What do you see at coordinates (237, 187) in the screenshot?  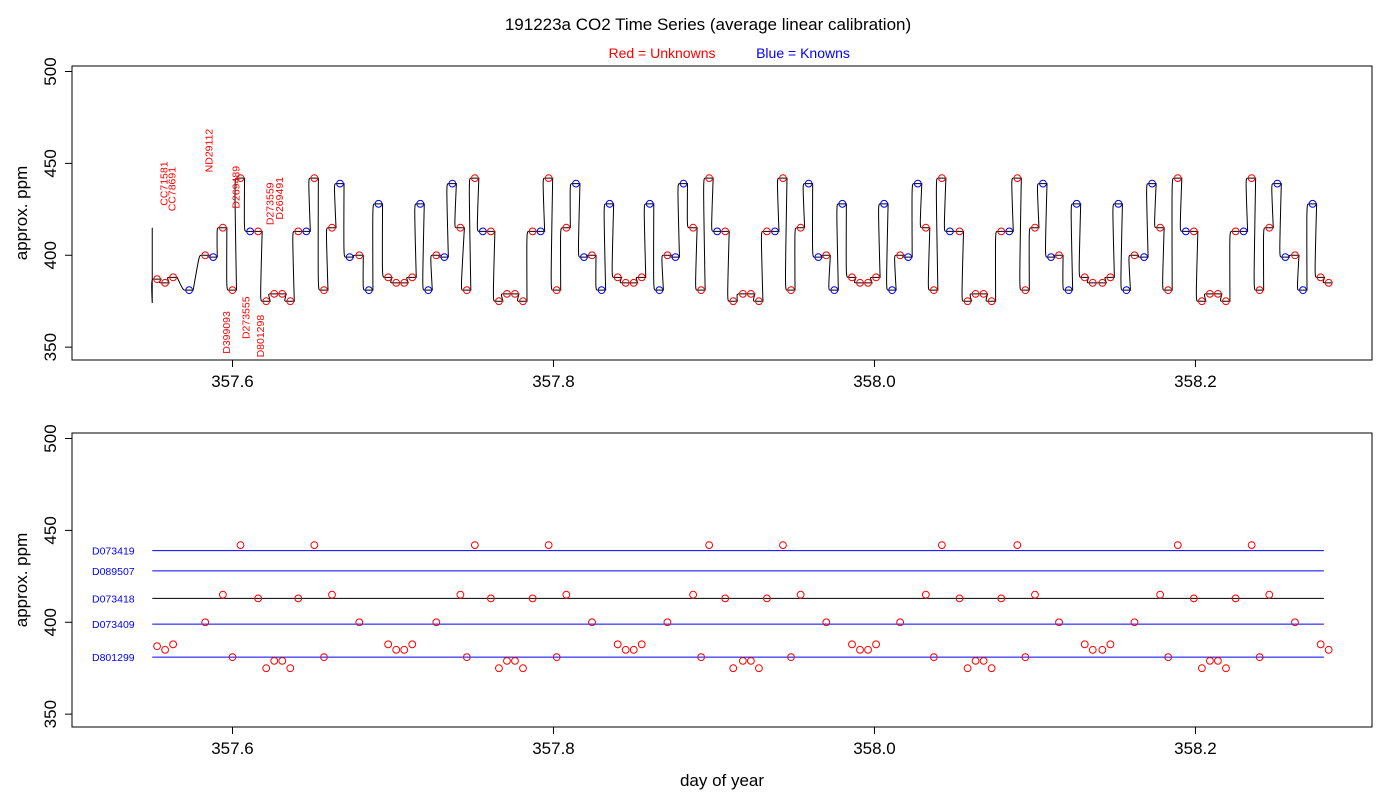 I see `tank-id-annotation: D269489` at bounding box center [237, 187].